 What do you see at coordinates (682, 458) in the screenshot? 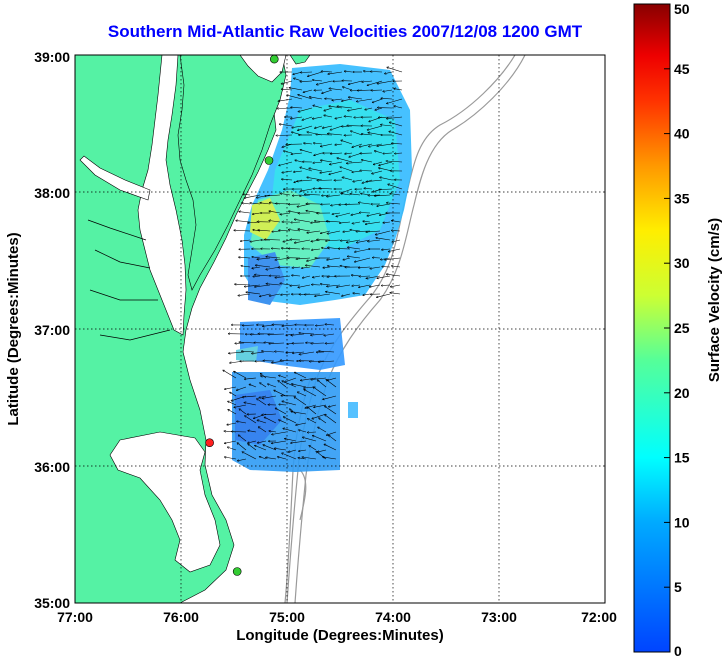
I see `colorbar-tick-label: 15` at bounding box center [682, 458].